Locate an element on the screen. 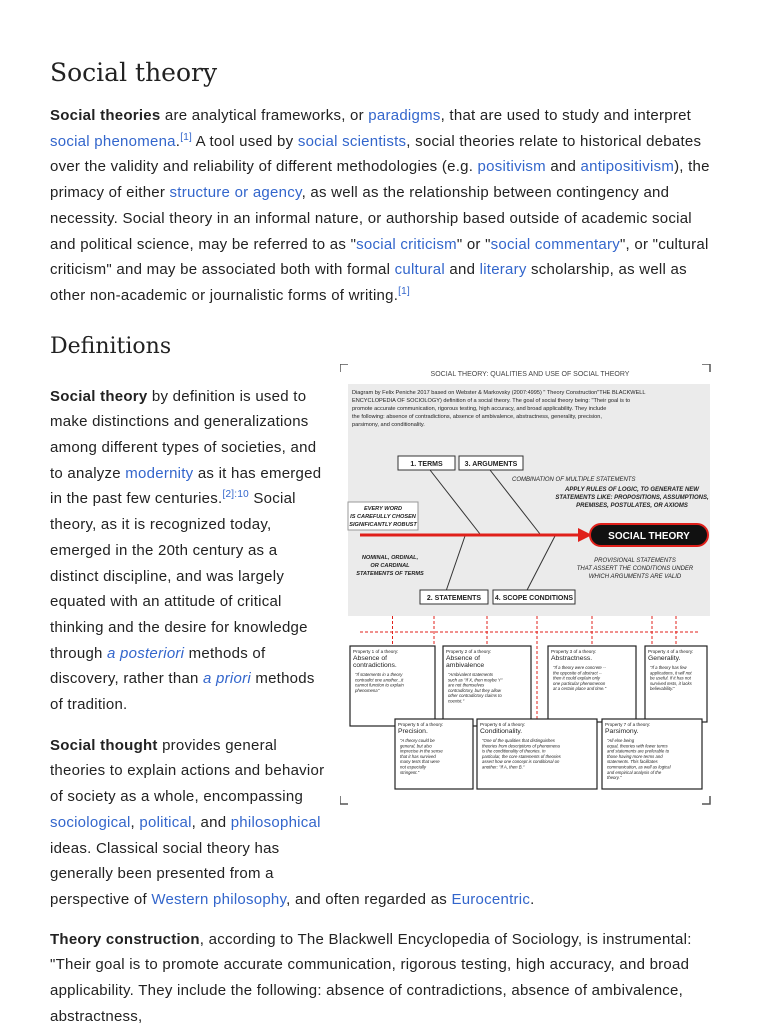 This screenshot has width=768, height=1024. citation: [2]:10 is located at coordinates (235, 495).